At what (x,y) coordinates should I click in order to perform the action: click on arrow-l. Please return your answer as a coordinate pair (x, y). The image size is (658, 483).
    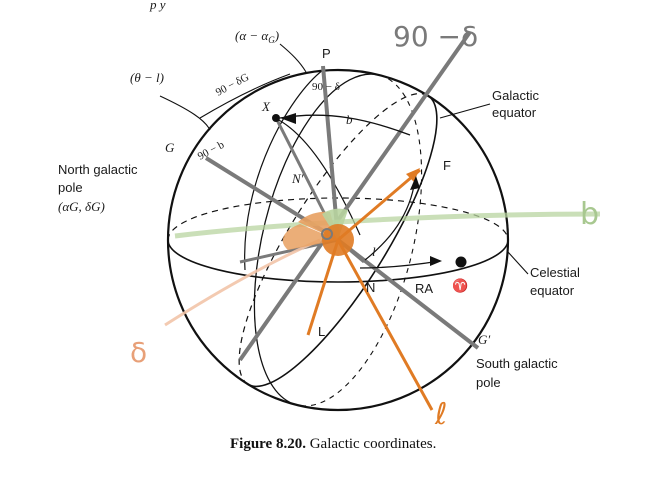
    Looking at the image, I should click on (415, 183).